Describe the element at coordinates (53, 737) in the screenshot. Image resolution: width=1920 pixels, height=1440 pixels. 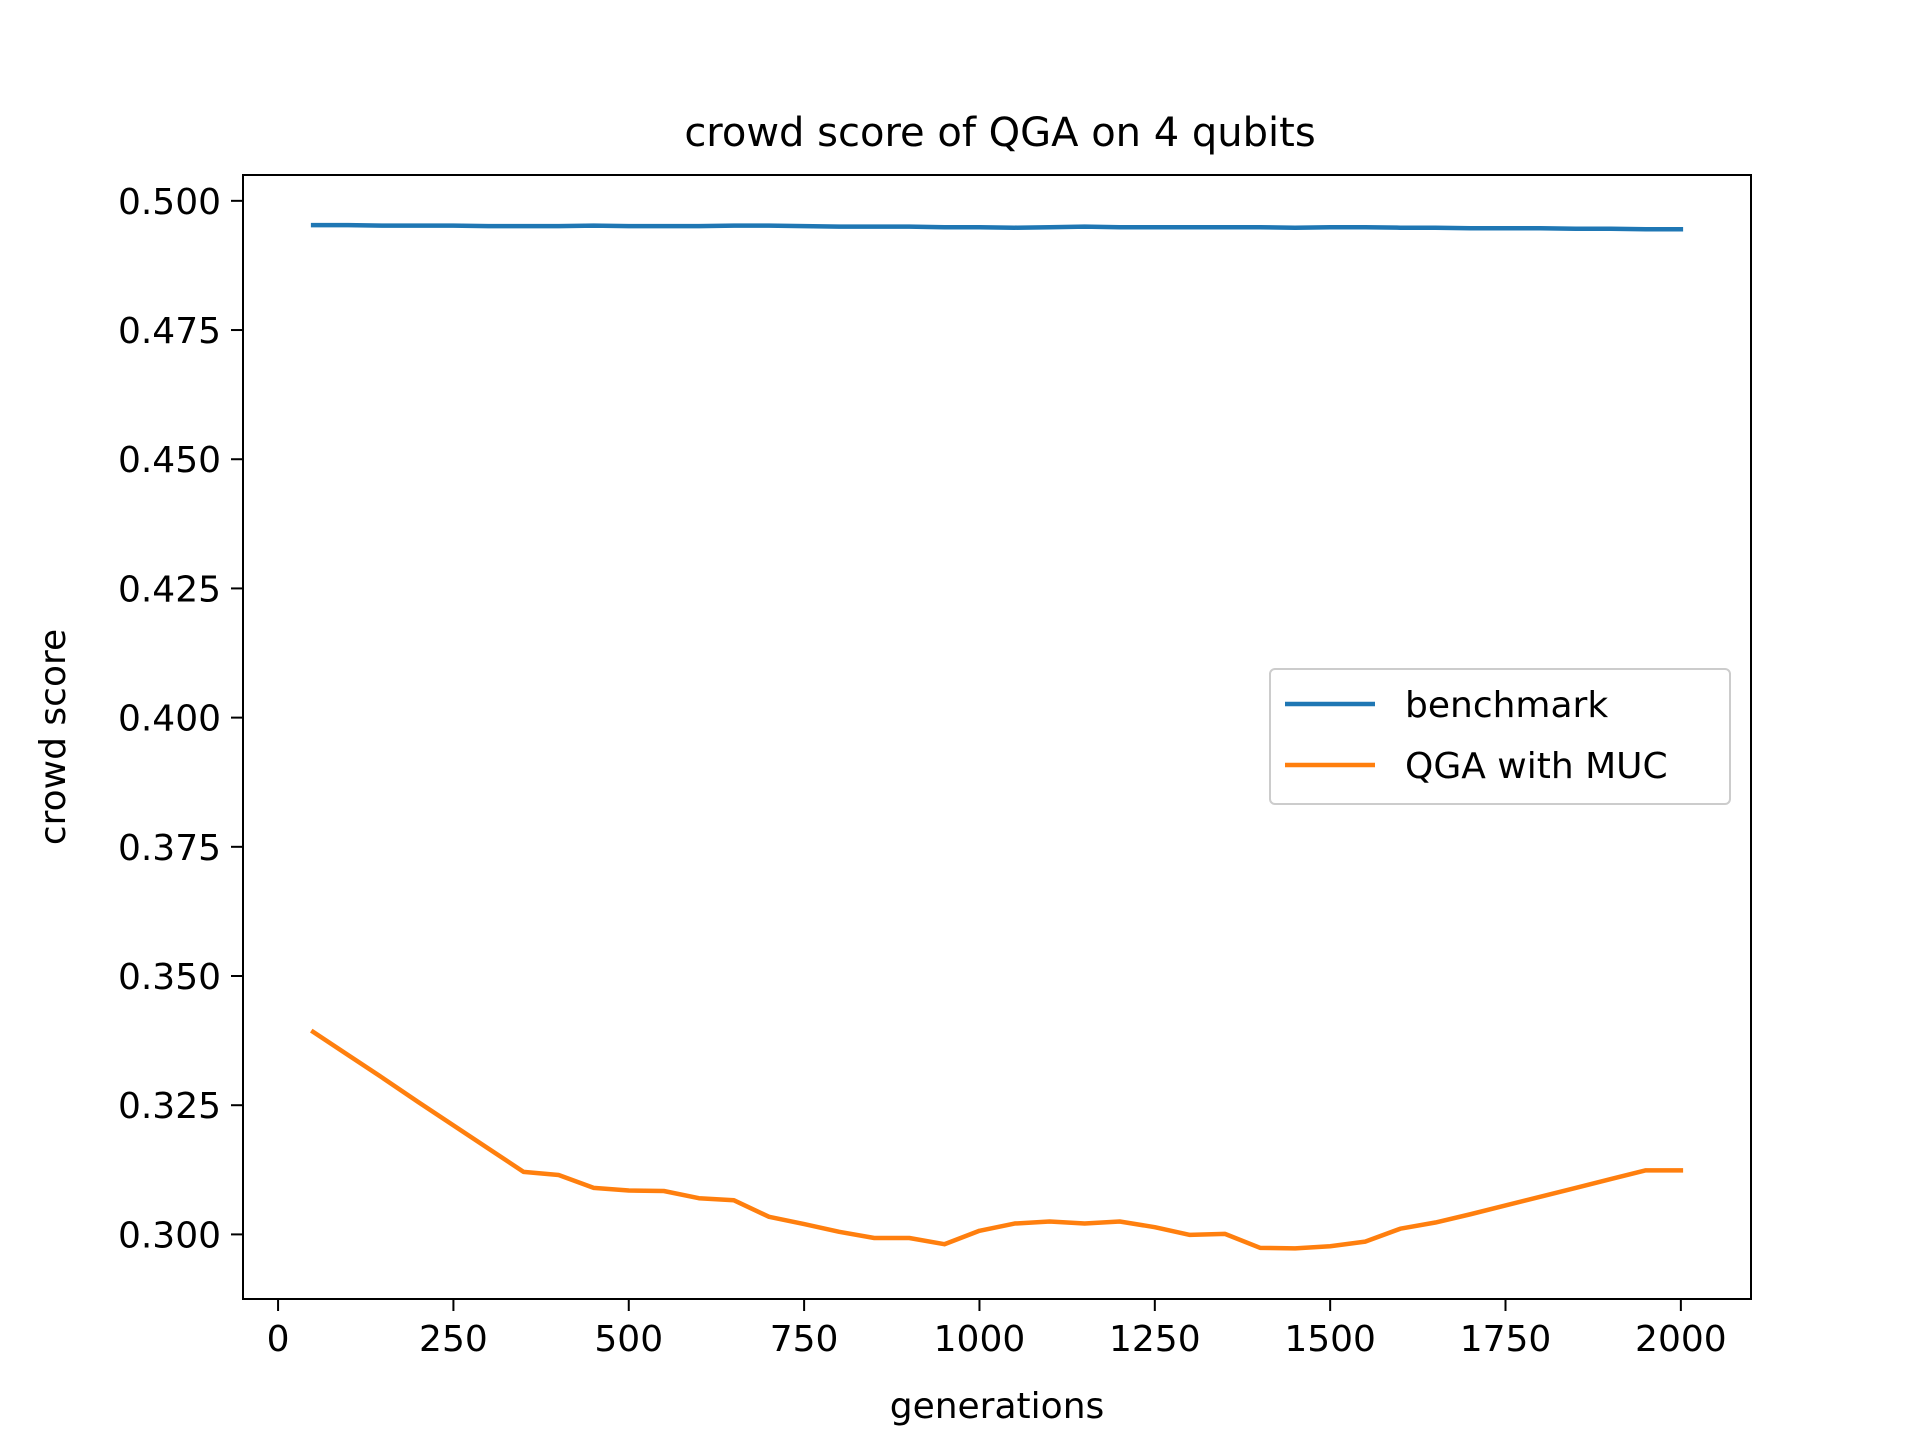
I see `y-axis-label: crowd score` at that location.